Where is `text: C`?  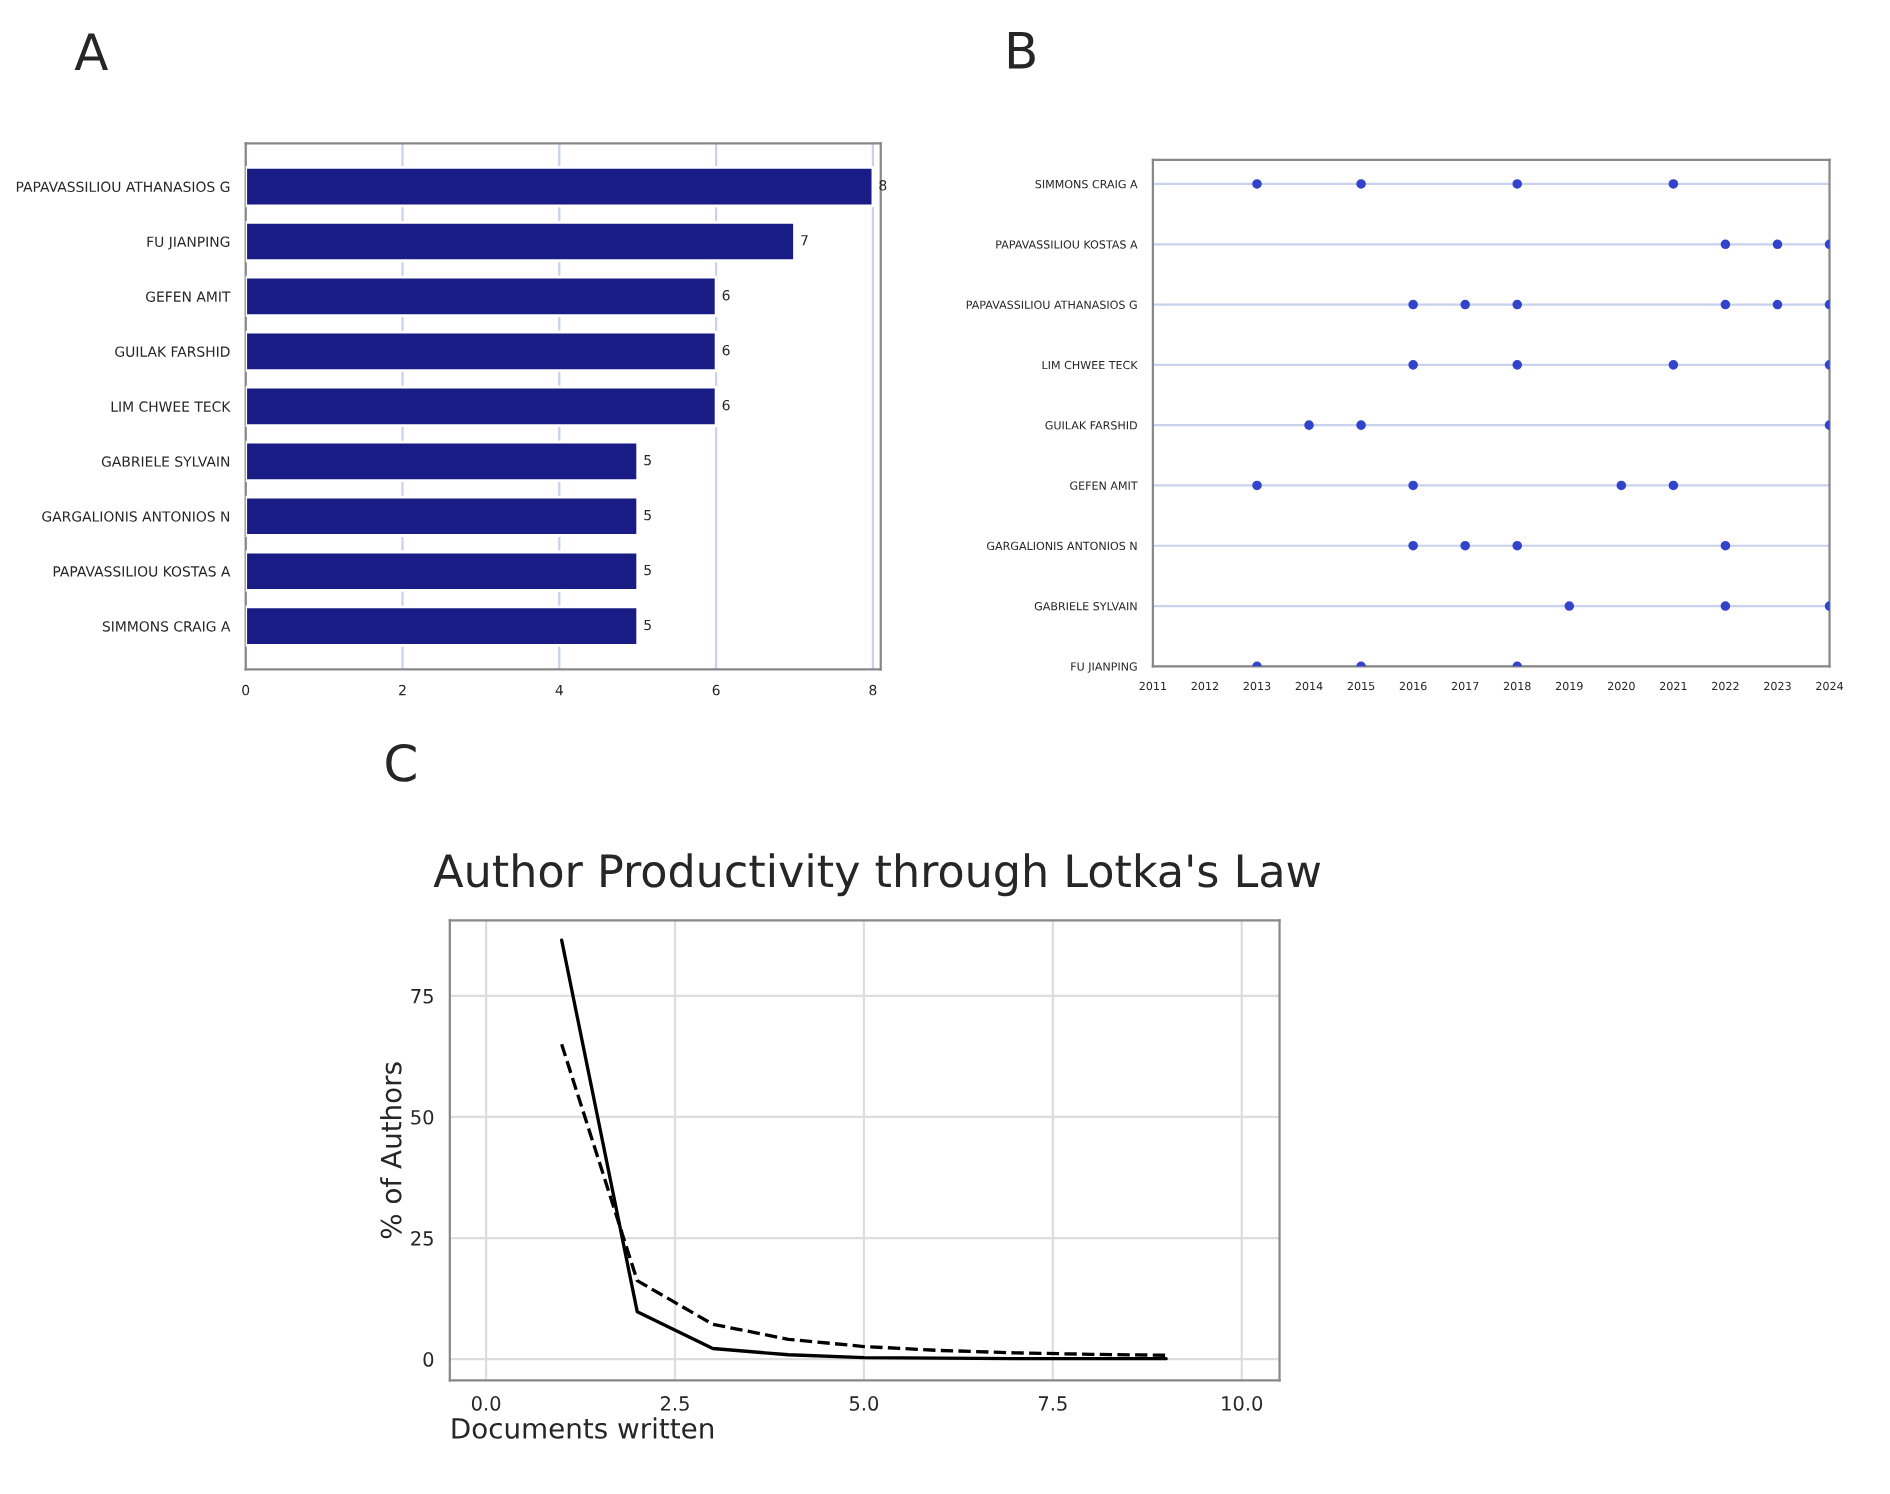
text: C is located at coordinates (401, 762).